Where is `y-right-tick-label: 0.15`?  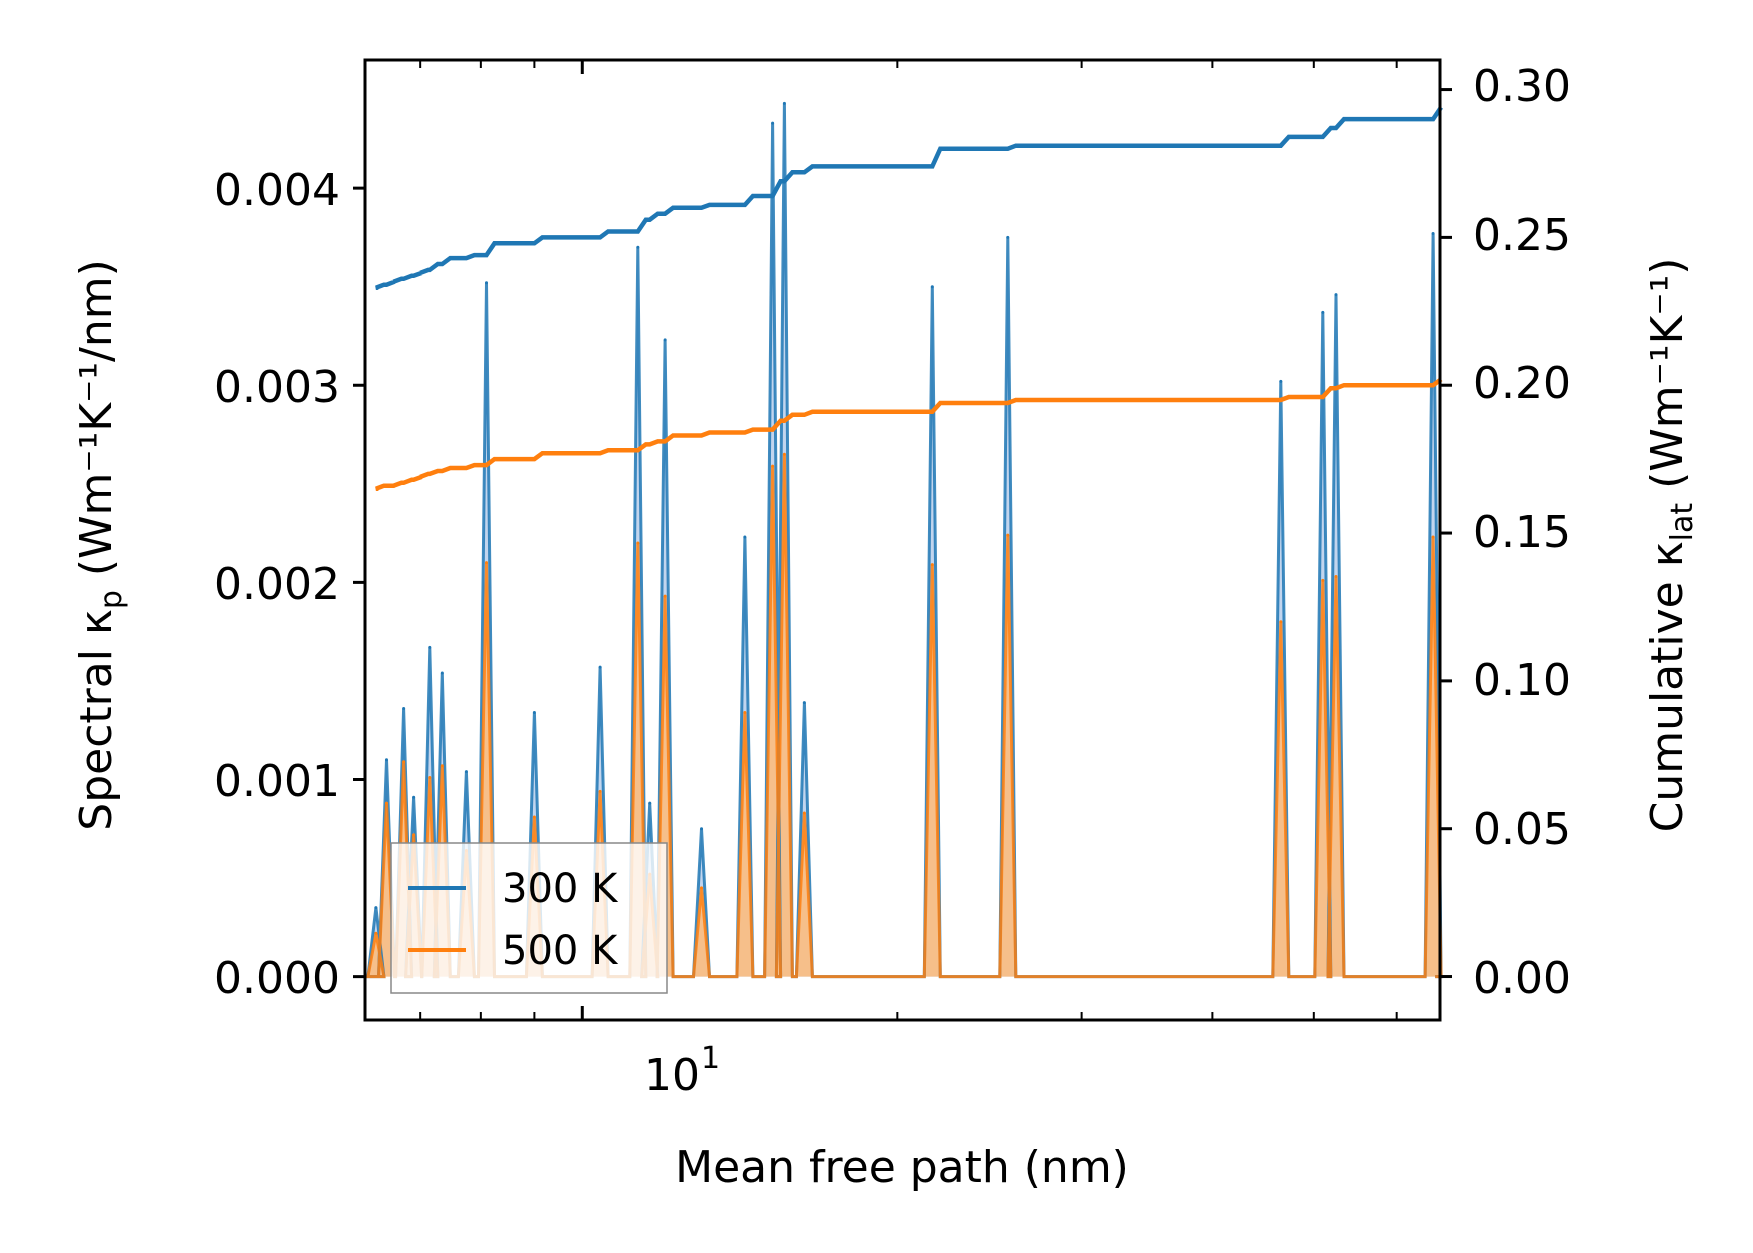 y-right-tick-label: 0.15 is located at coordinates (1522, 532).